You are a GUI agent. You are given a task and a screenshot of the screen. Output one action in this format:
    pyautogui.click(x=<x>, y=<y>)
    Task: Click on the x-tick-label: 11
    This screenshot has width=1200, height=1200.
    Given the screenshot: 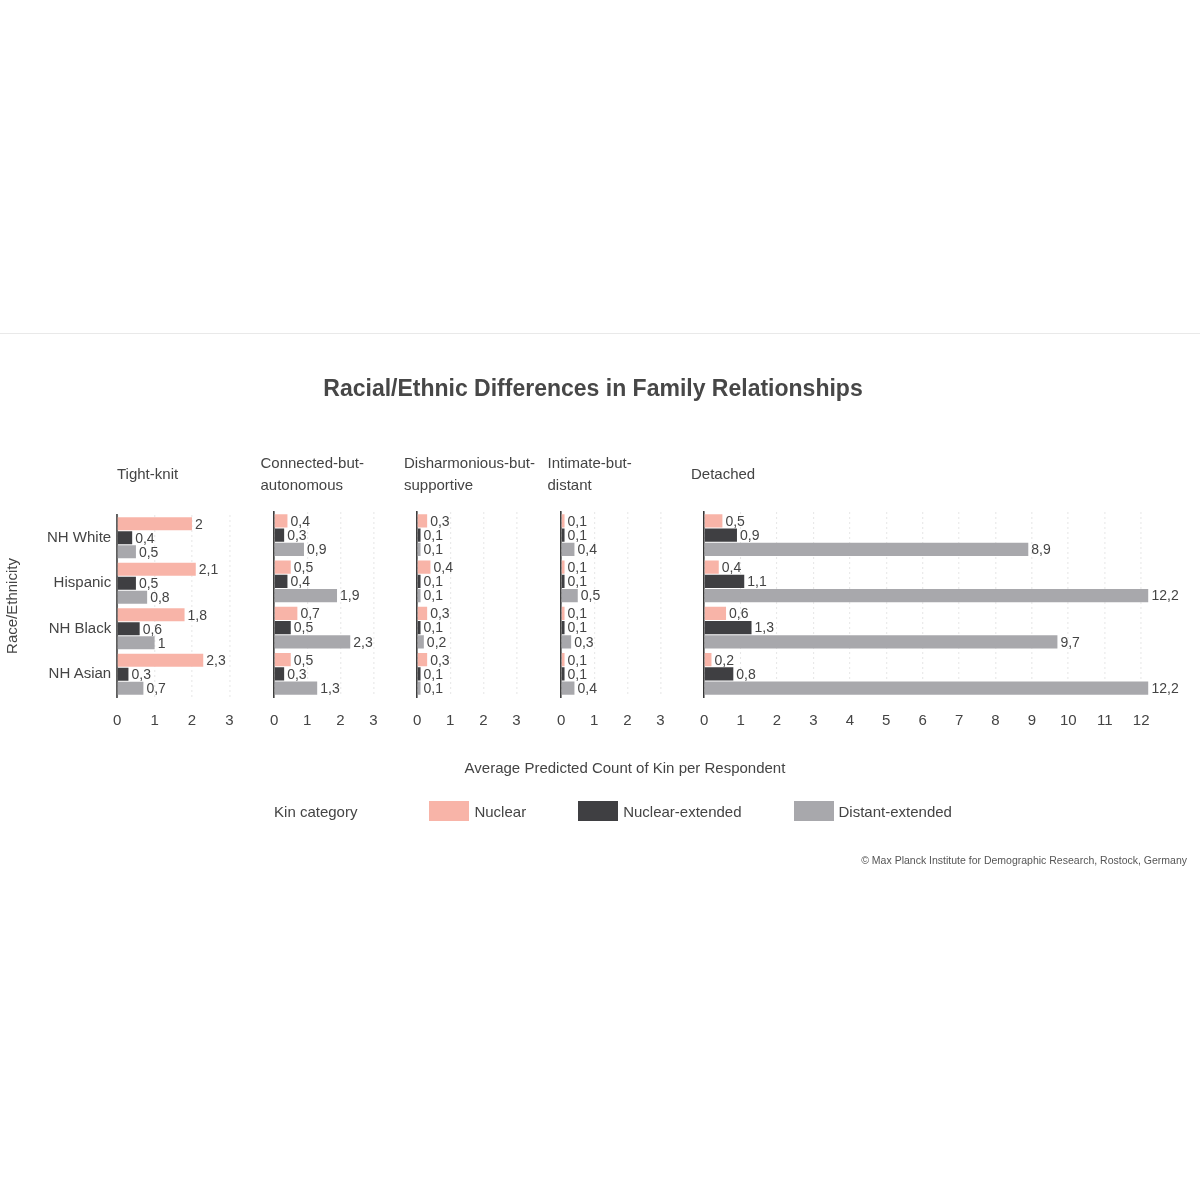 What is the action you would take?
    pyautogui.click(x=1104, y=720)
    